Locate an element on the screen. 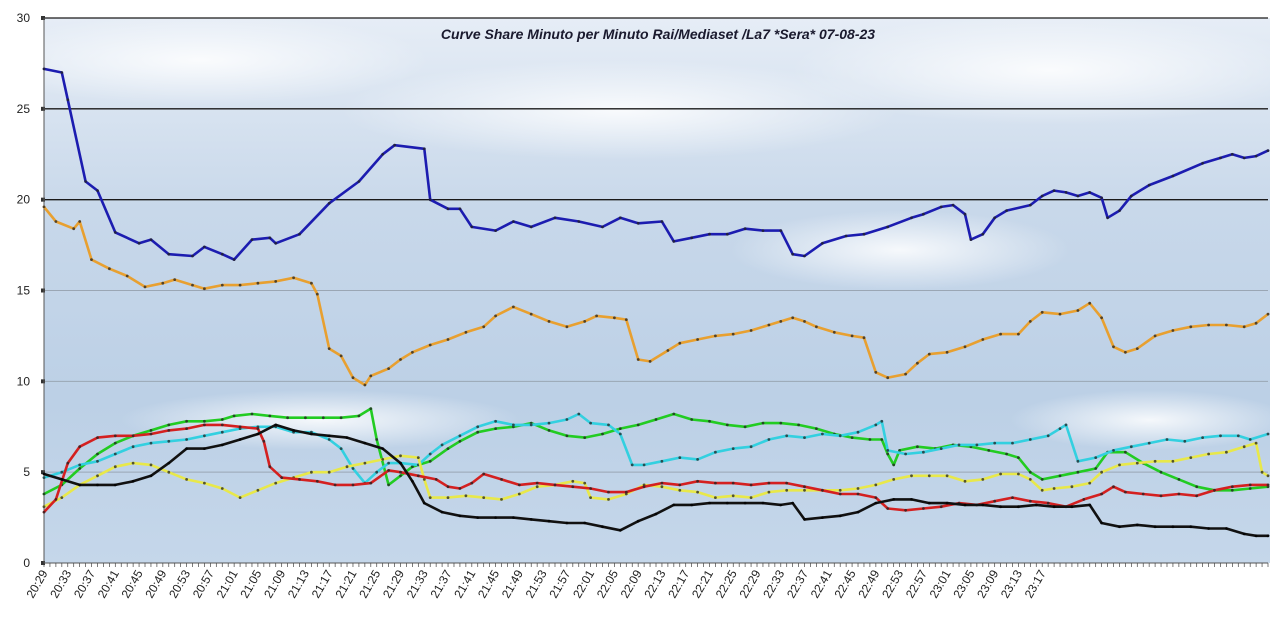 This screenshot has height=630, width=1280. x-tick-label: 20:53 is located at coordinates (179, 583).